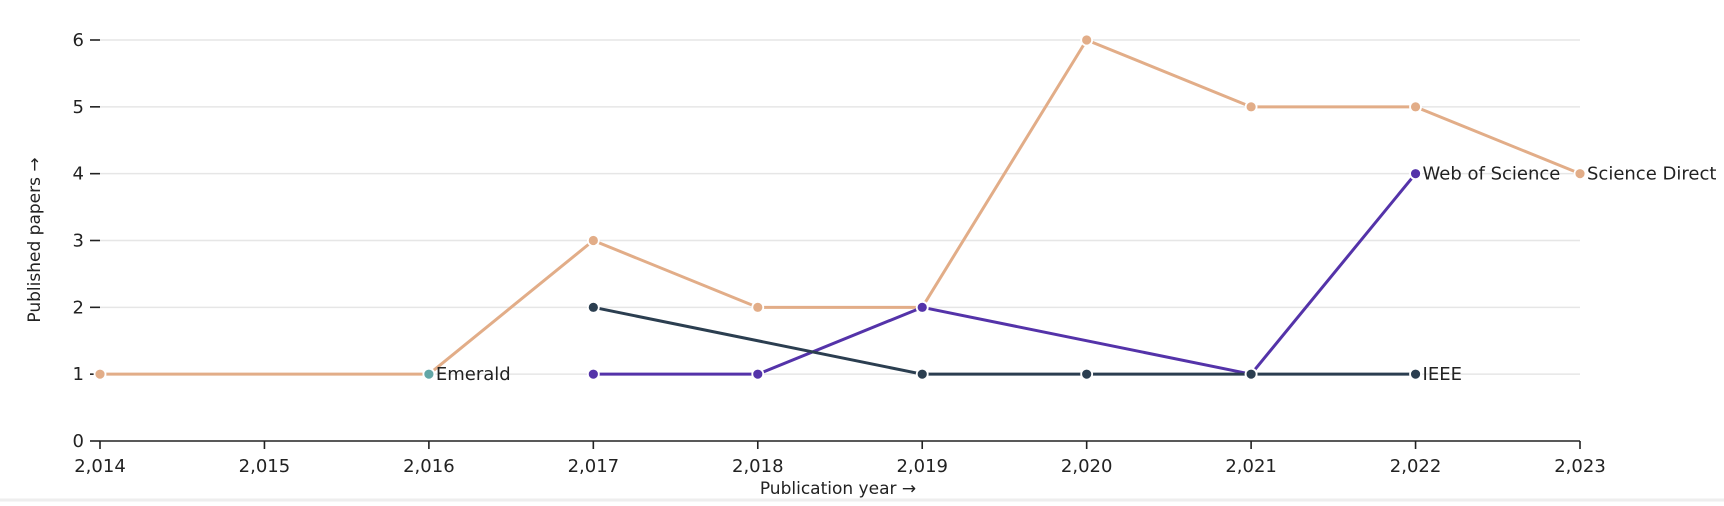 The image size is (1724, 506). Describe the element at coordinates (78, 441) in the screenshot. I see `y-tick-label: 0` at that location.